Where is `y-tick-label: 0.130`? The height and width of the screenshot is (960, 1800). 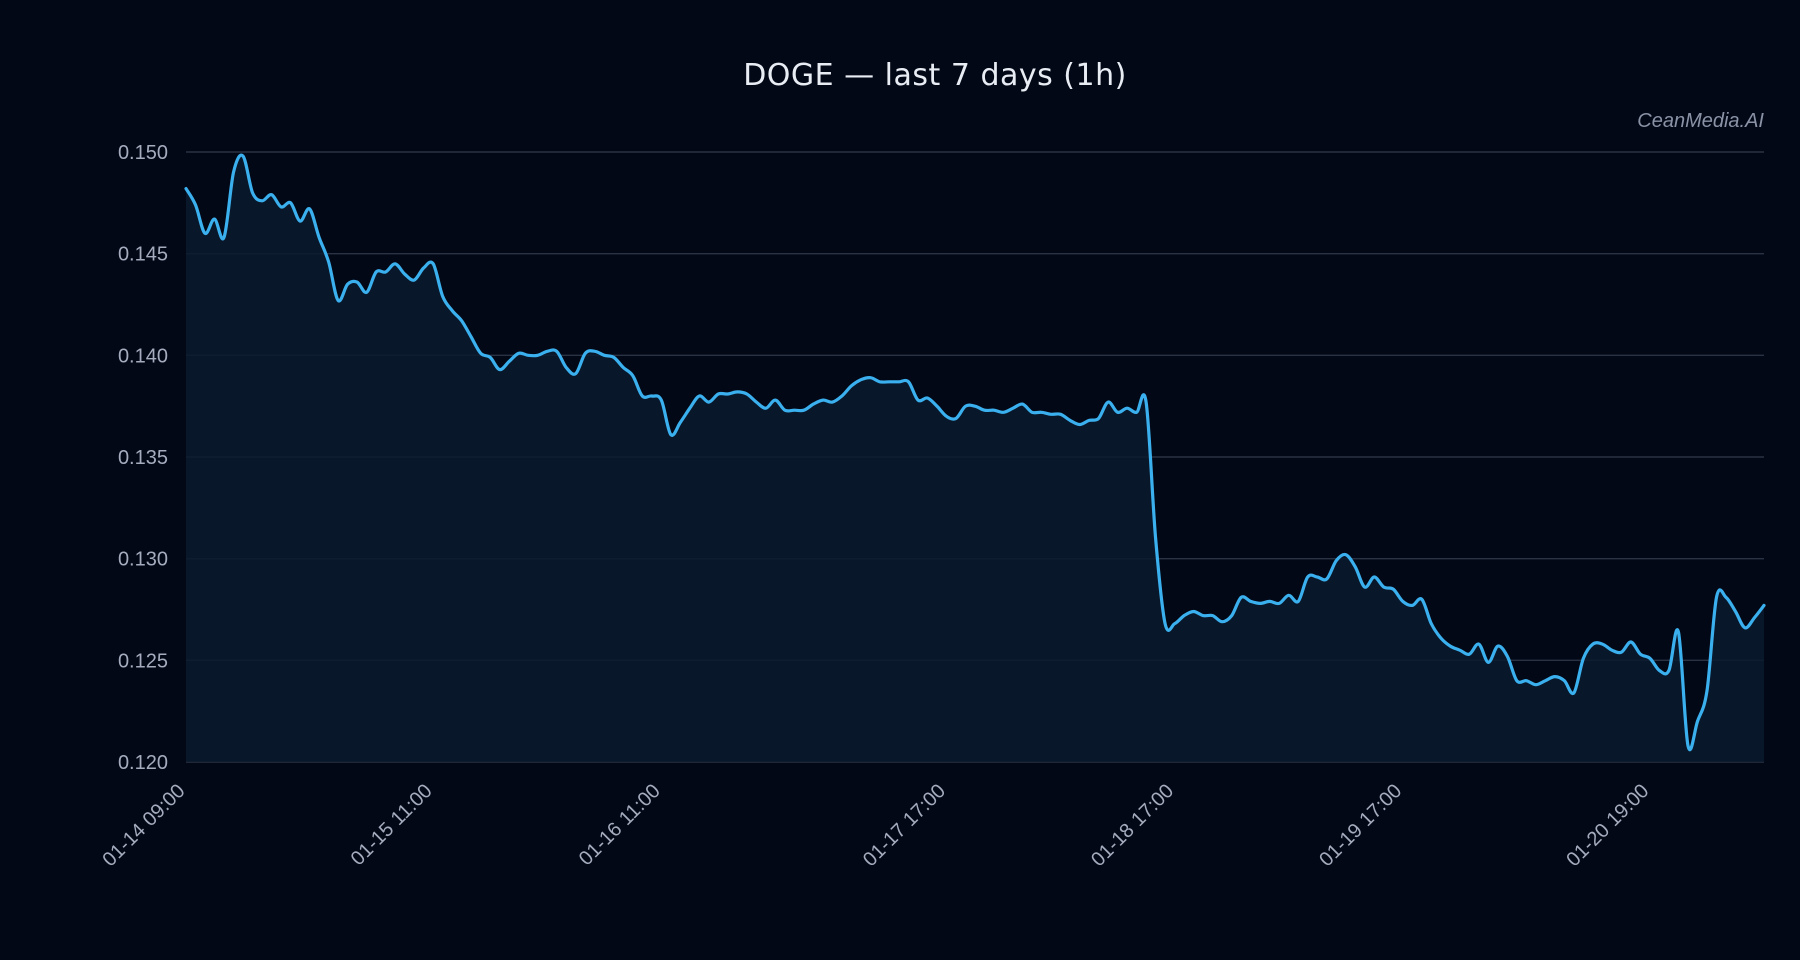 y-tick-label: 0.130 is located at coordinates (143, 560).